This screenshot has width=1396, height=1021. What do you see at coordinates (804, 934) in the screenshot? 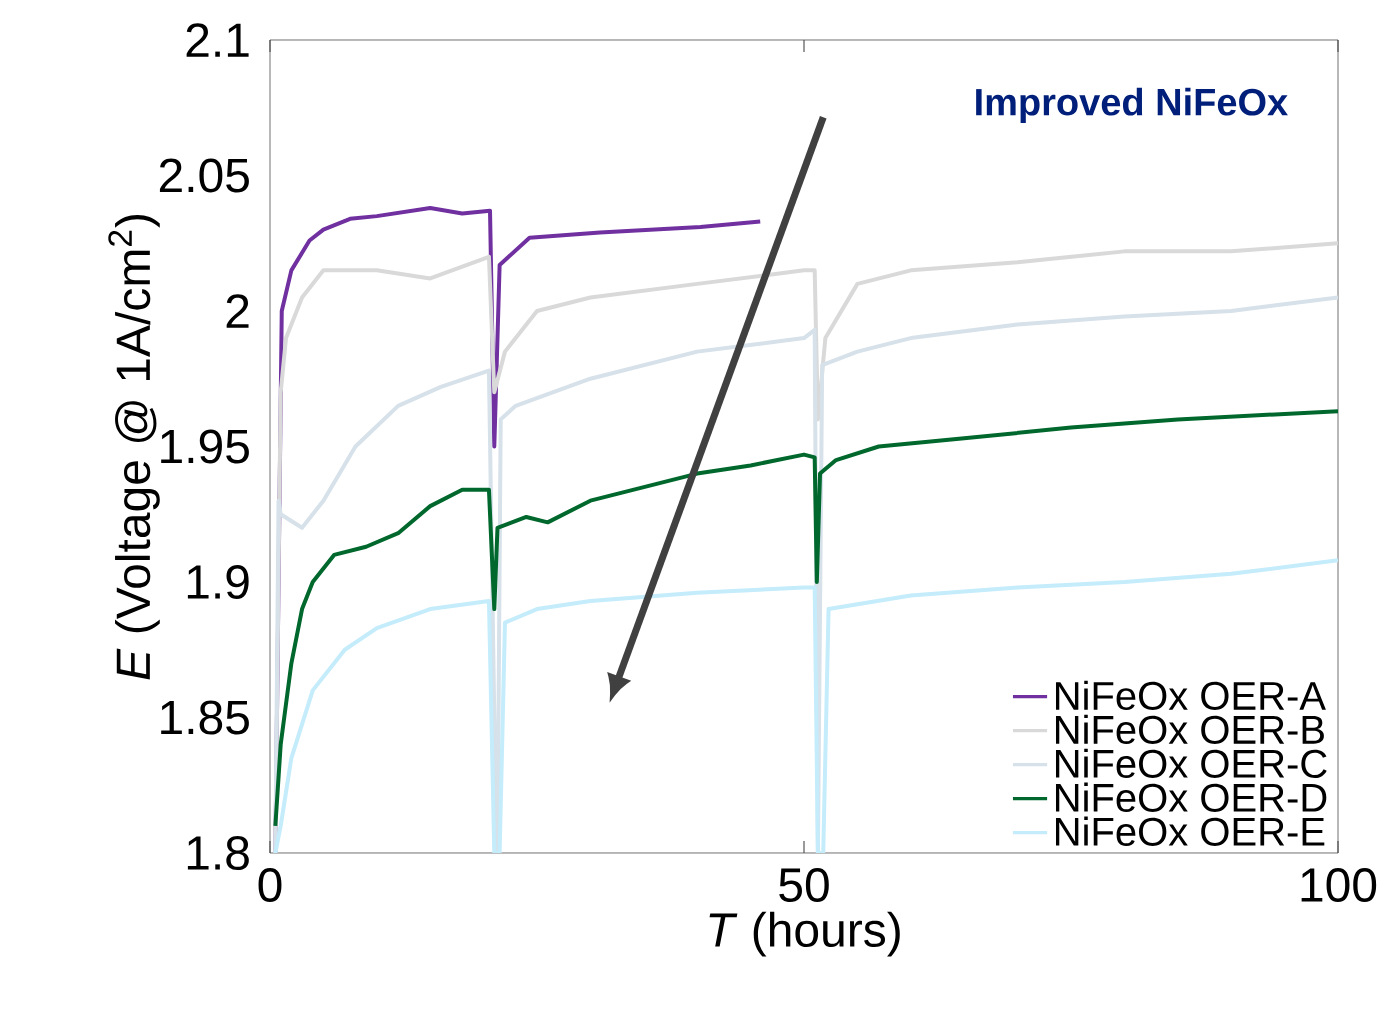
I see `x-axis-title: T (hours)` at bounding box center [804, 934].